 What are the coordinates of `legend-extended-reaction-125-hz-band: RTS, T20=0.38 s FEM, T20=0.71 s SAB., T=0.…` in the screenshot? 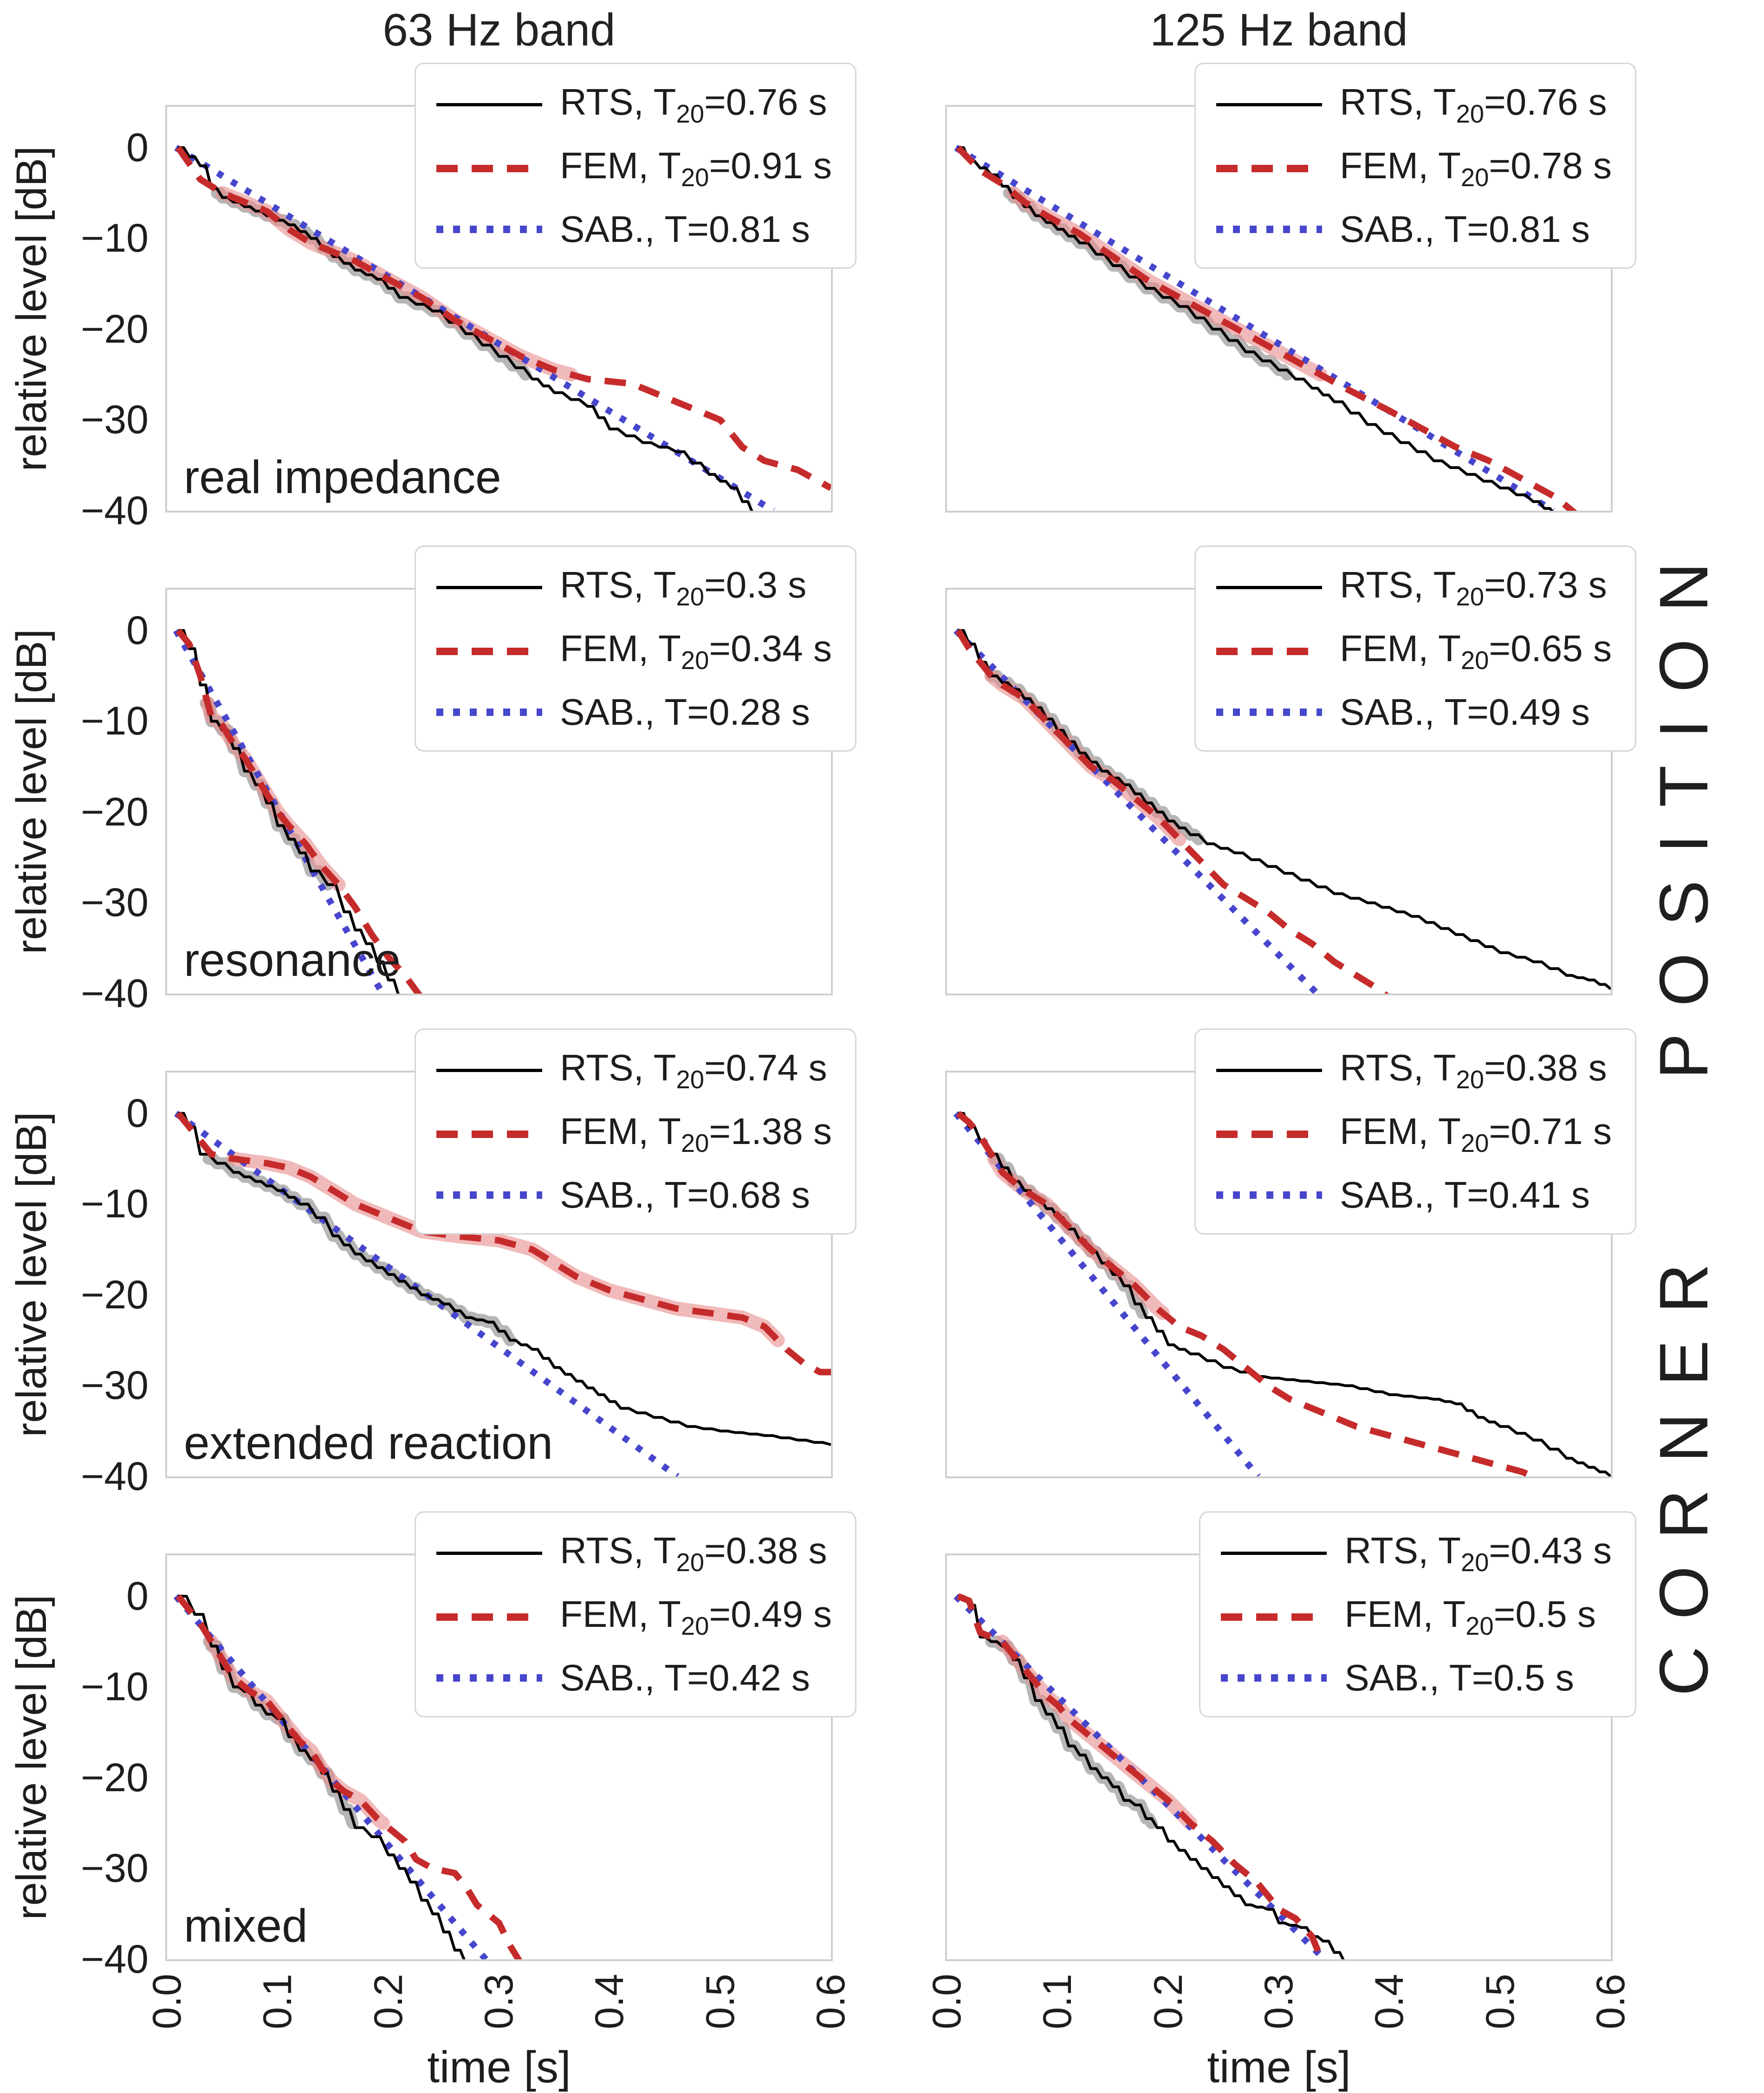 It's located at (1415, 1131).